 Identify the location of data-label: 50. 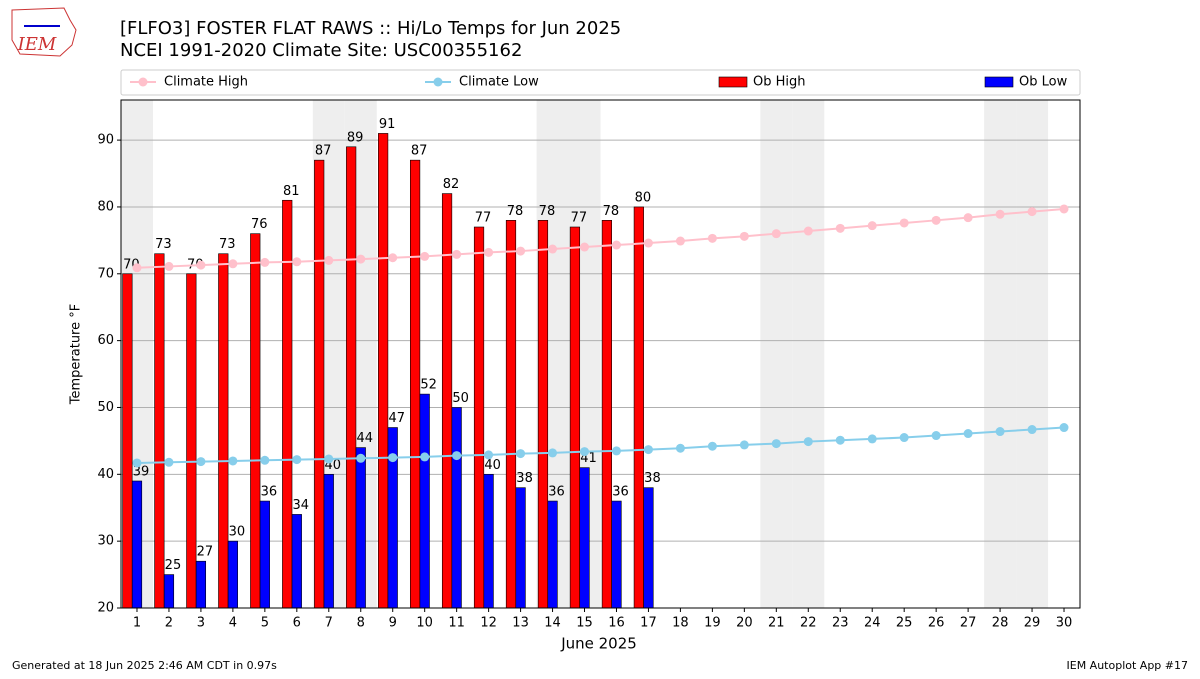
(460, 398).